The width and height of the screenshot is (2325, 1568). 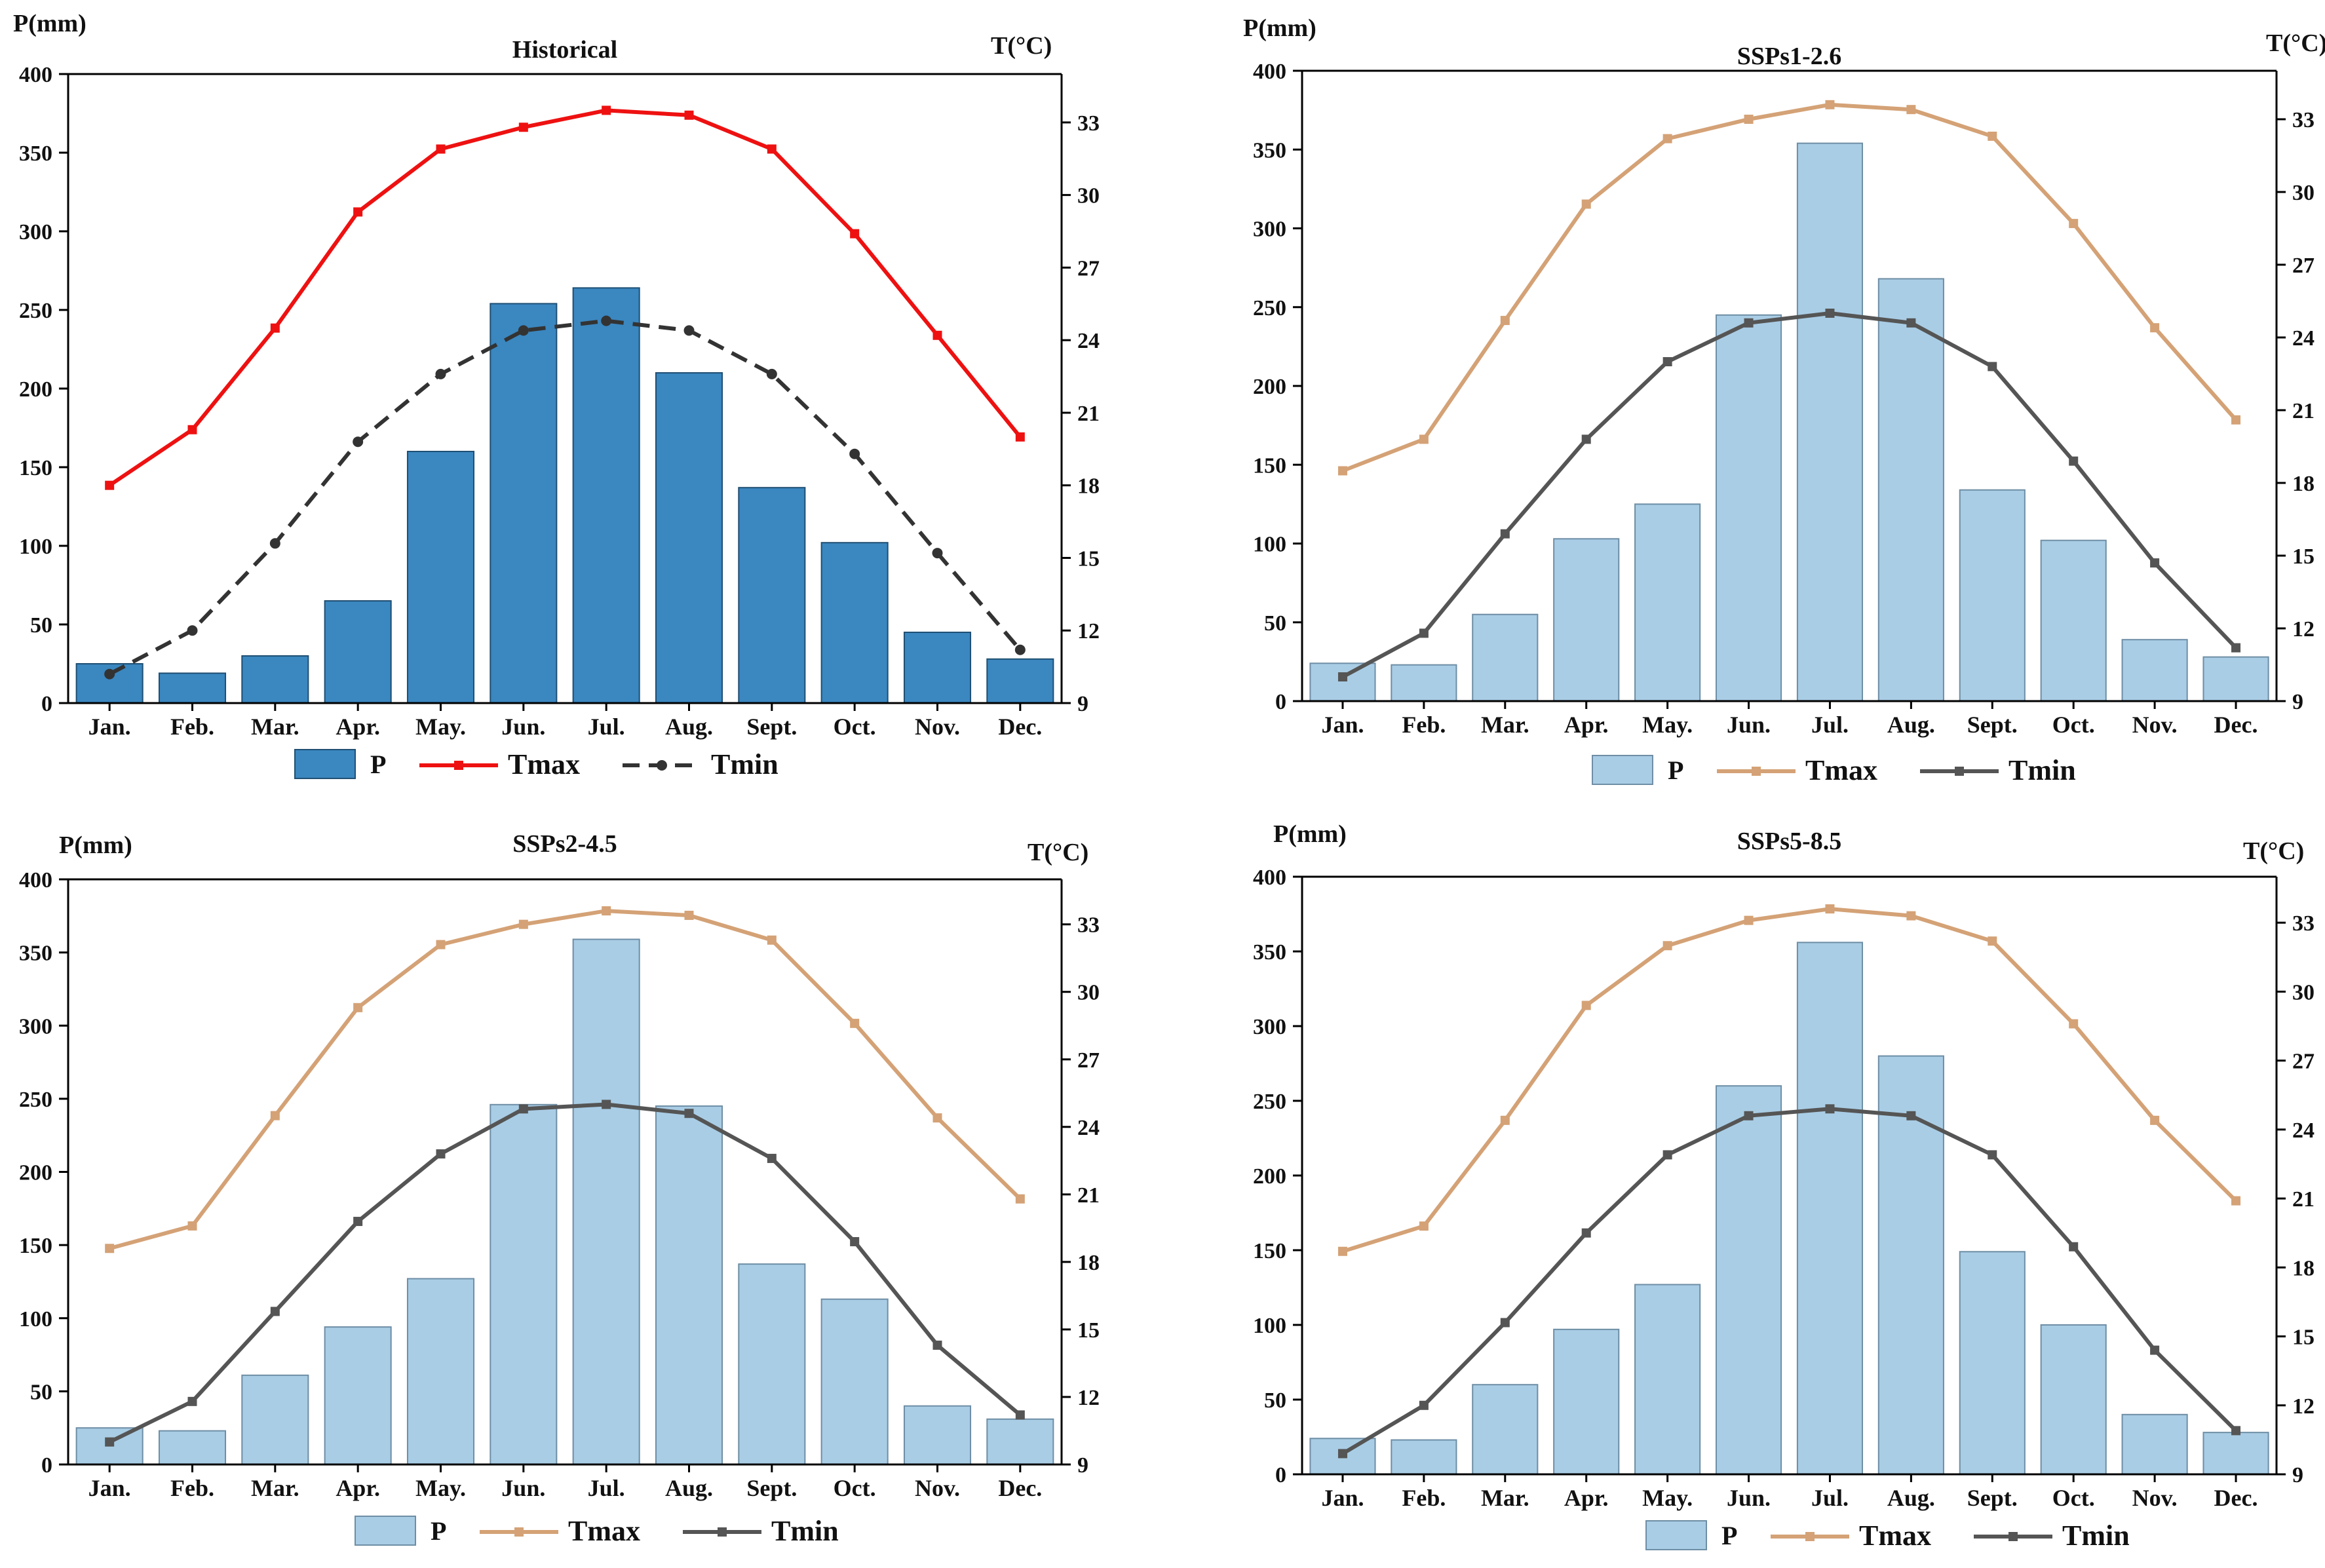 I want to click on y-left-tick-label: 100, so click(x=36, y=547).